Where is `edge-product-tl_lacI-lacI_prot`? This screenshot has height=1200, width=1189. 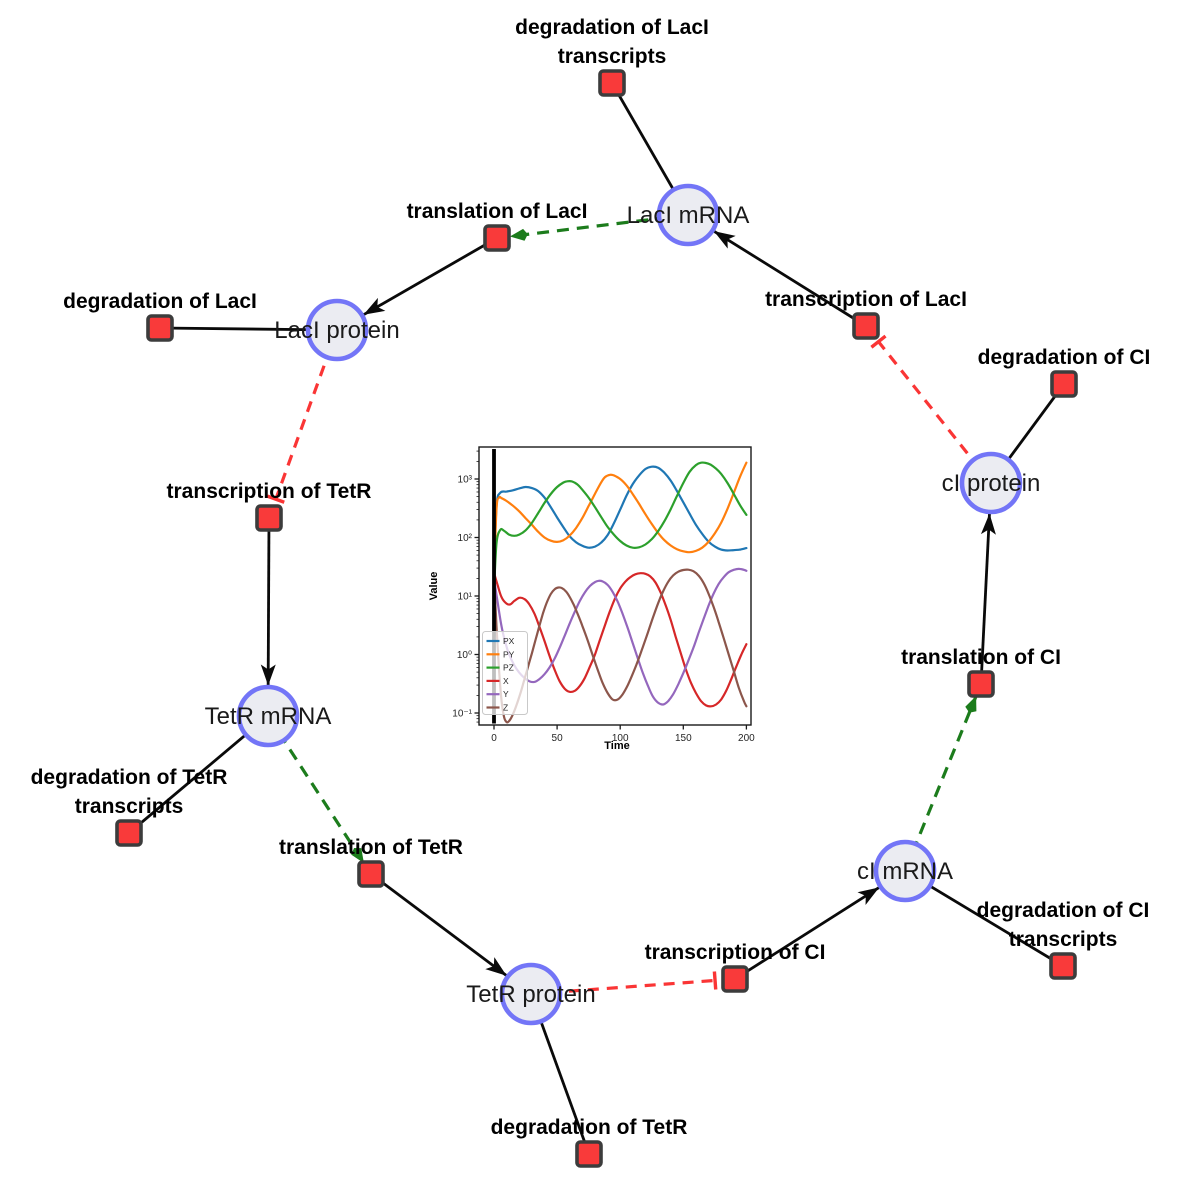 edge-product-tl_lacI-lacI_prot is located at coordinates (430, 276).